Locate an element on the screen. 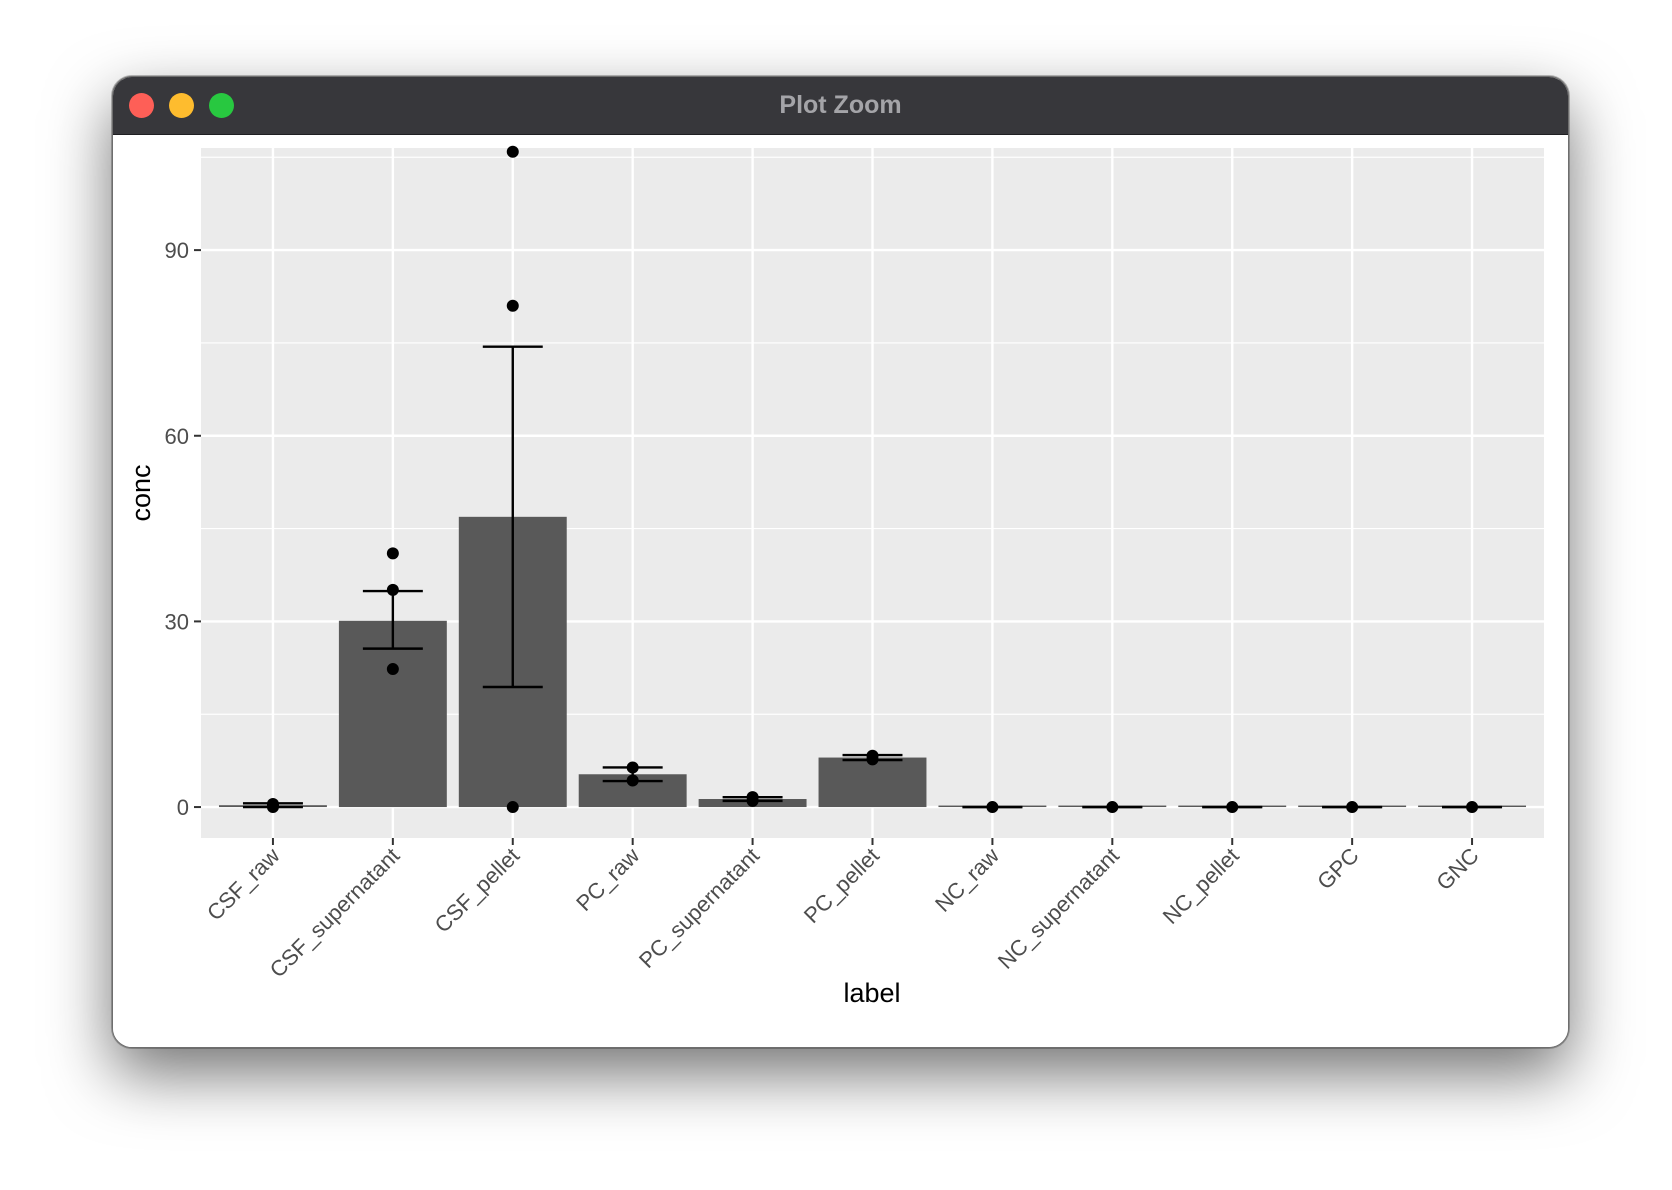 This screenshot has width=1672, height=1190. x-tick-label: PC_pellet is located at coordinates (841, 885).